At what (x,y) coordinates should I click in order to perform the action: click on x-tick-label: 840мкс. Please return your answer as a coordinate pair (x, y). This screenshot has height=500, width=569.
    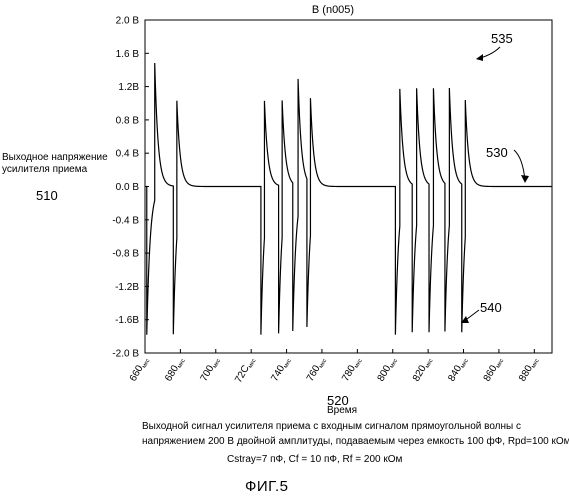
    Looking at the image, I should click on (458, 369).